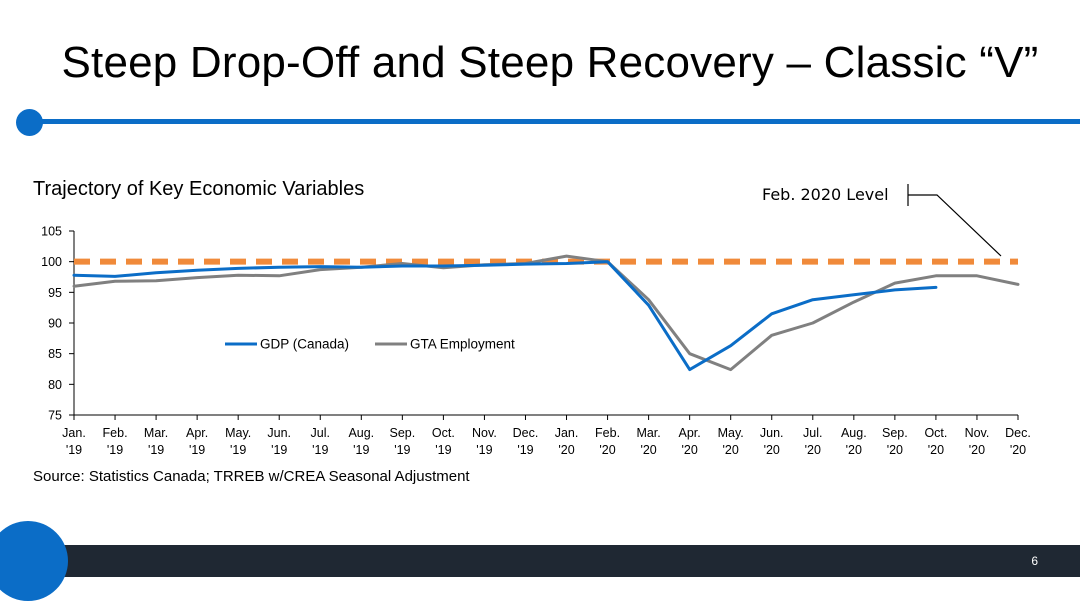 The height and width of the screenshot is (607, 1080). Describe the element at coordinates (462, 344) in the screenshot. I see `legend-label-gta-employment: GTA Employment` at that location.